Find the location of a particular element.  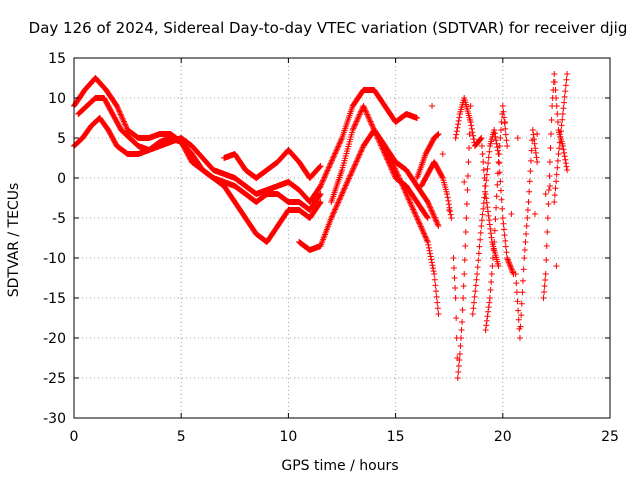

x-tick-label: 5 is located at coordinates (181, 437).